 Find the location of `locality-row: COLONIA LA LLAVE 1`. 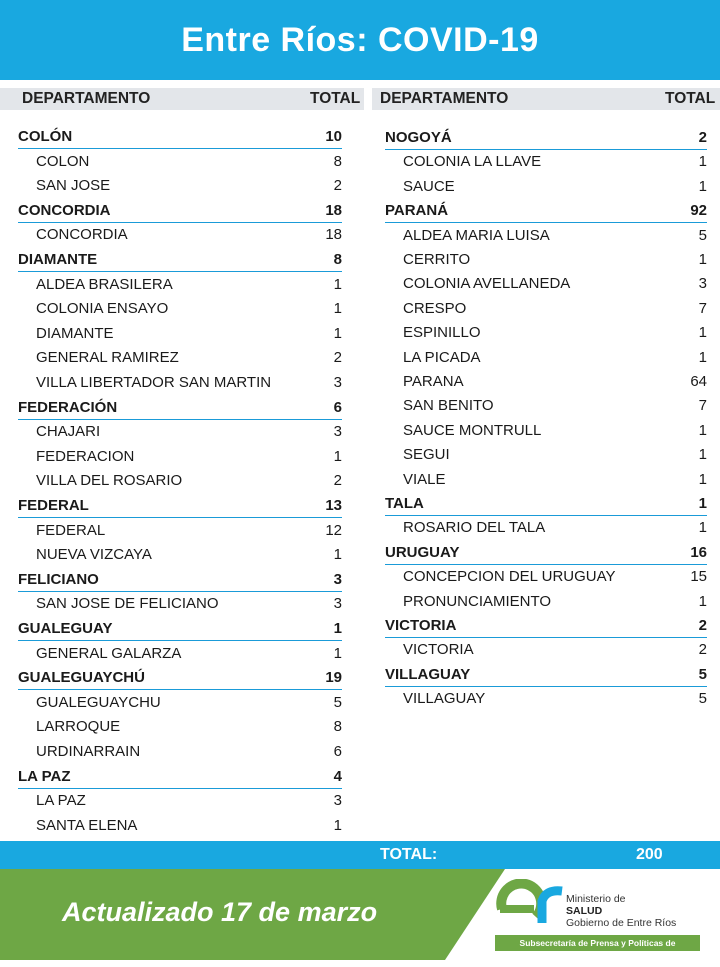

locality-row: COLONIA LA LLAVE 1 is located at coordinates (546, 161).